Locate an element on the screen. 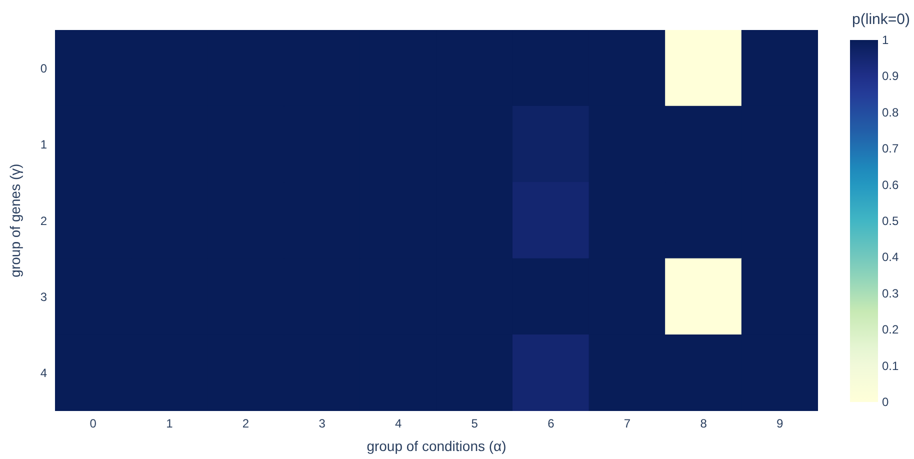  y-tick-label: 0 is located at coordinates (44, 68).